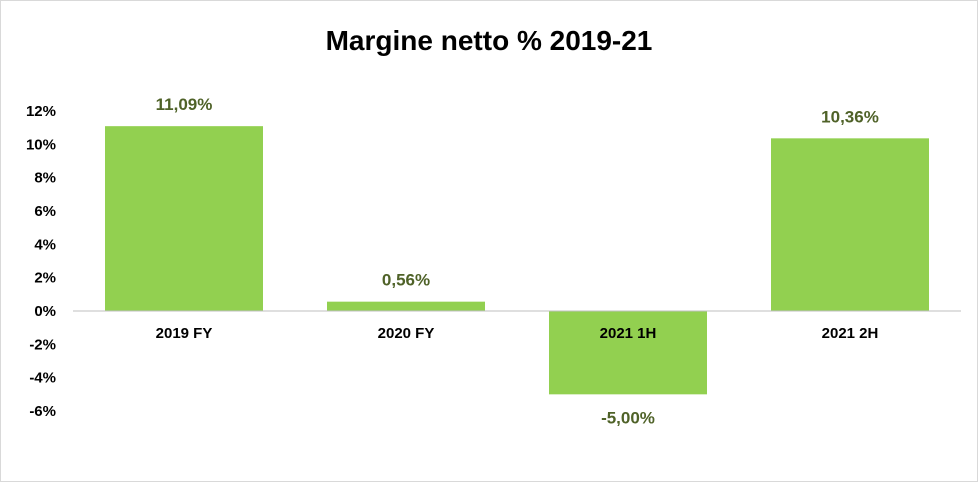 This screenshot has height=482, width=978. What do you see at coordinates (45, 244) in the screenshot?
I see `y-tick-label: 4%` at bounding box center [45, 244].